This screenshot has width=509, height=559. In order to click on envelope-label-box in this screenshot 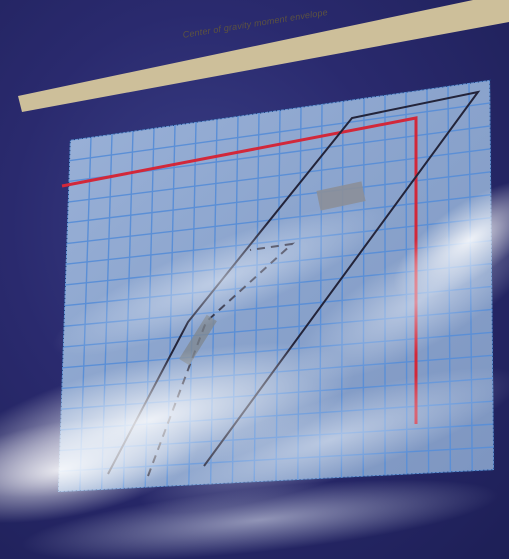, I will do `click(341, 196)`.